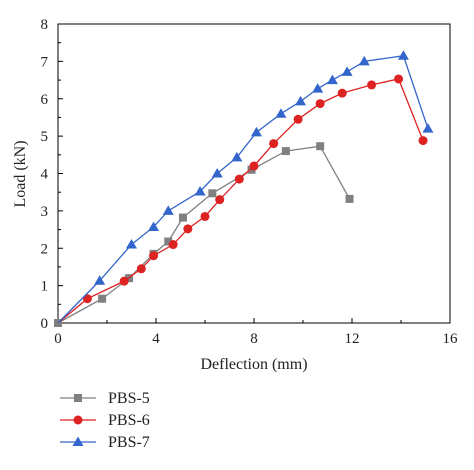  I want to click on x-ticks: 0 4 8 12 16, so click(256, 332).